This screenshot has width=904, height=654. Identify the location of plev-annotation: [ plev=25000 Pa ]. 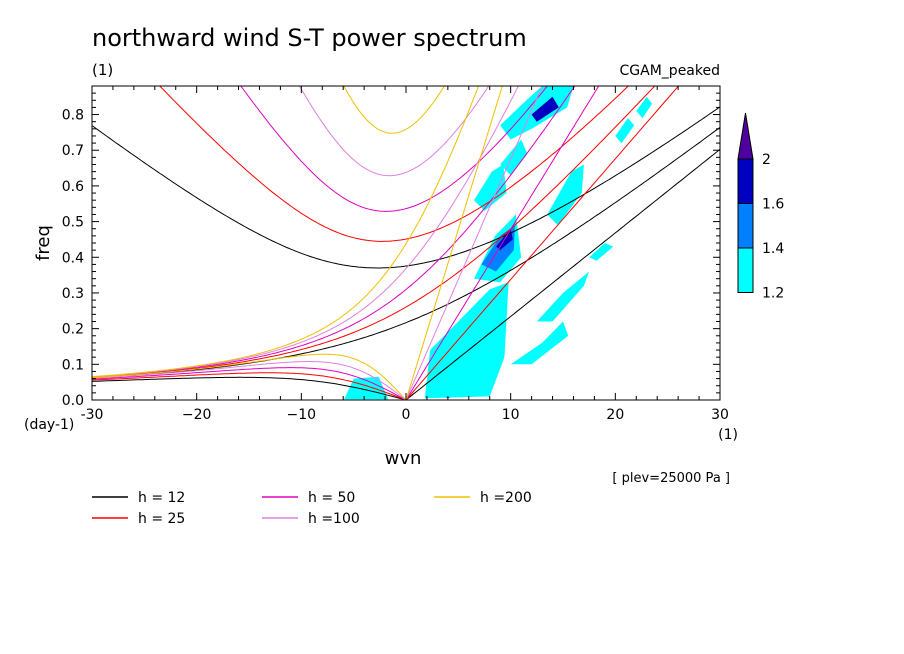
(671, 478).